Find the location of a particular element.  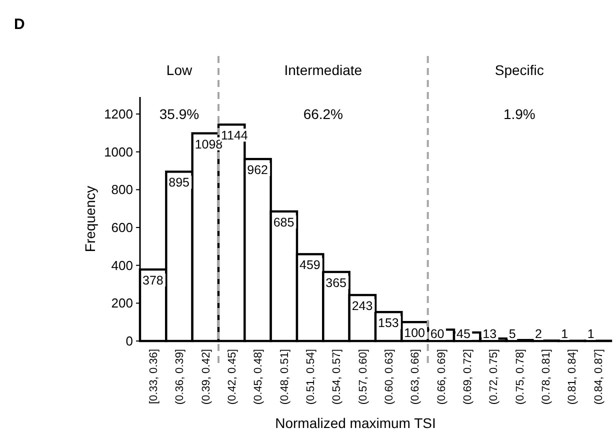

data-label: 153 is located at coordinates (388, 323).